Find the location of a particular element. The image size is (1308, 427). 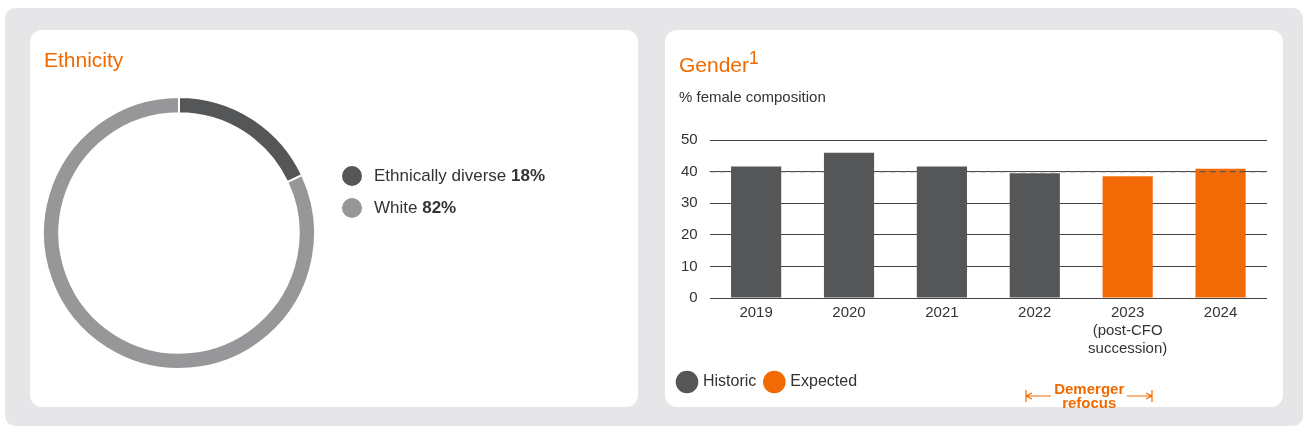

x-tick-label: 2022 is located at coordinates (1035, 312).